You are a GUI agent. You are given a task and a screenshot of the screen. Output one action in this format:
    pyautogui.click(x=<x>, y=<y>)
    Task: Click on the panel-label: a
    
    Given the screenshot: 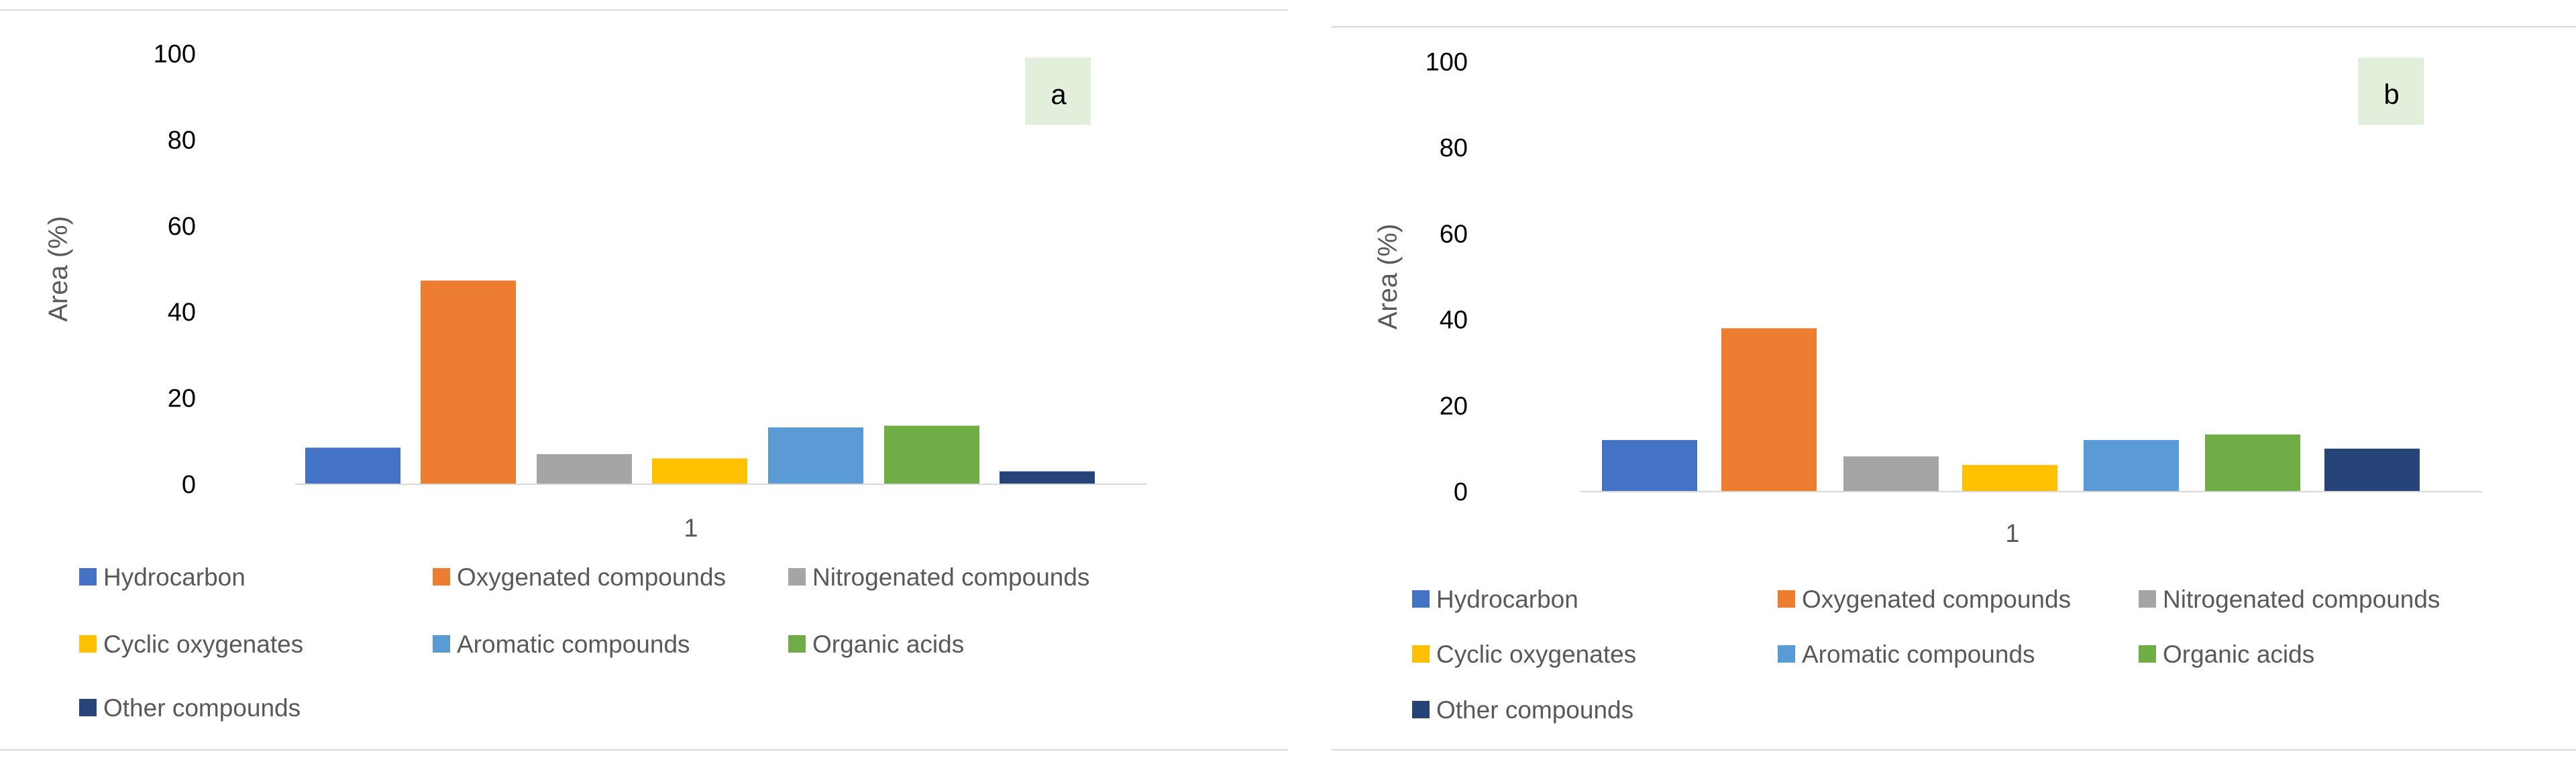 What is the action you would take?
    pyautogui.click(x=1059, y=94)
    